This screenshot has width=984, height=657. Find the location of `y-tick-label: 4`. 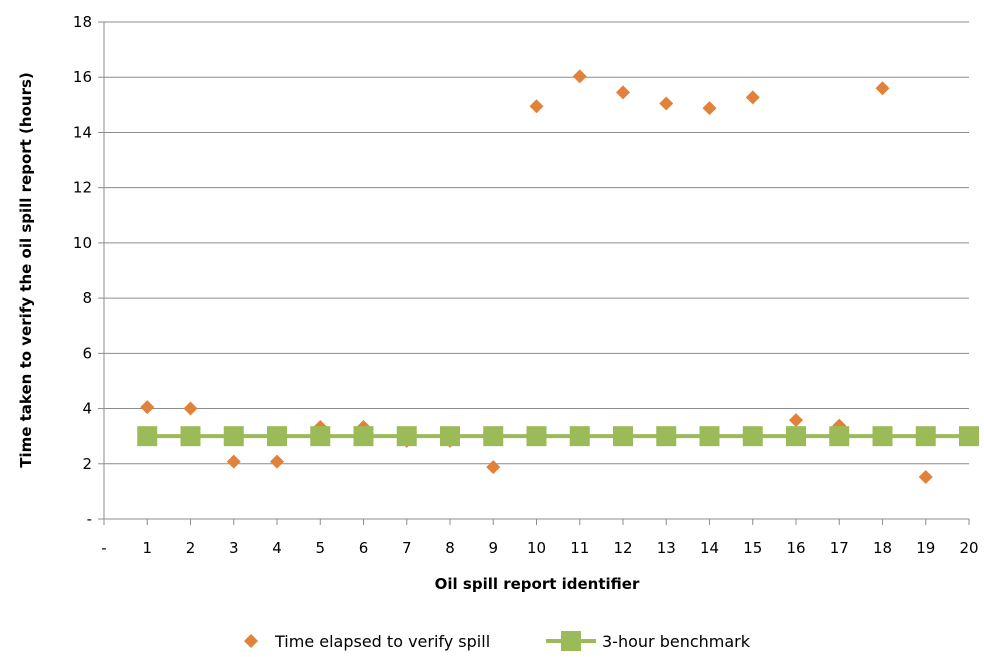

y-tick-label: 4 is located at coordinates (87, 409).